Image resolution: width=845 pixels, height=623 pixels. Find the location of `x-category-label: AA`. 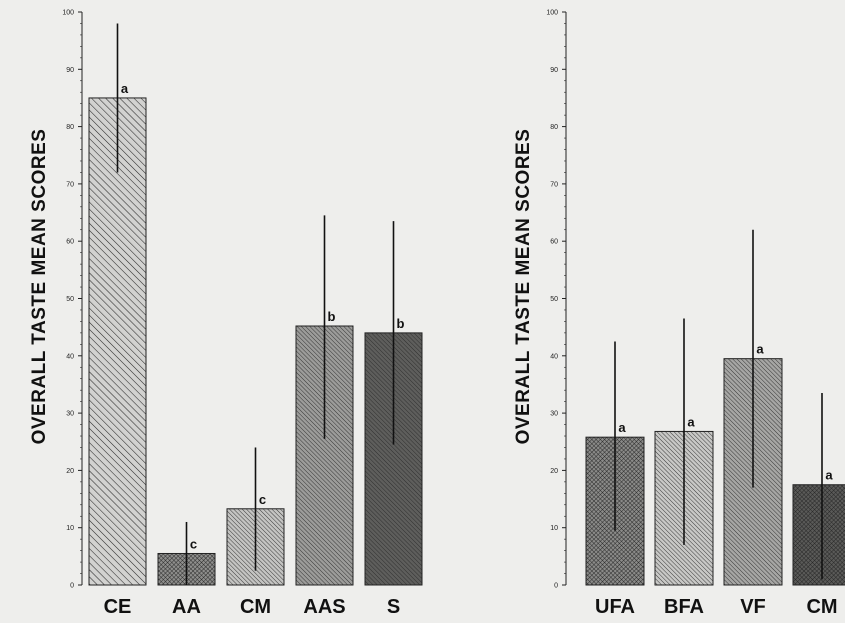

x-category-label: AA is located at coordinates (186, 607).